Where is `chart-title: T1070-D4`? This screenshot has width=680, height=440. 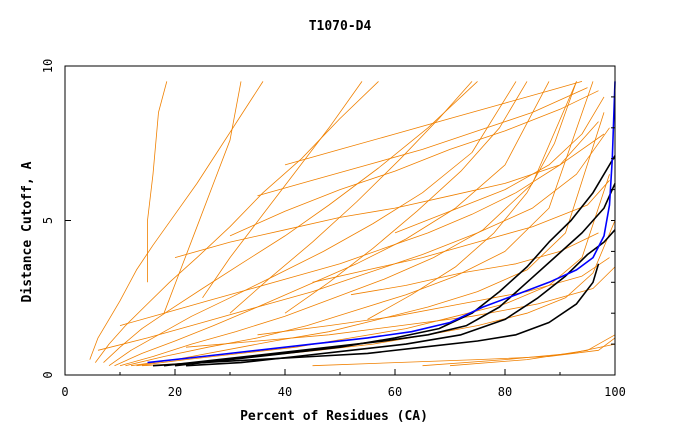 chart-title: T1070-D4 is located at coordinates (340, 26).